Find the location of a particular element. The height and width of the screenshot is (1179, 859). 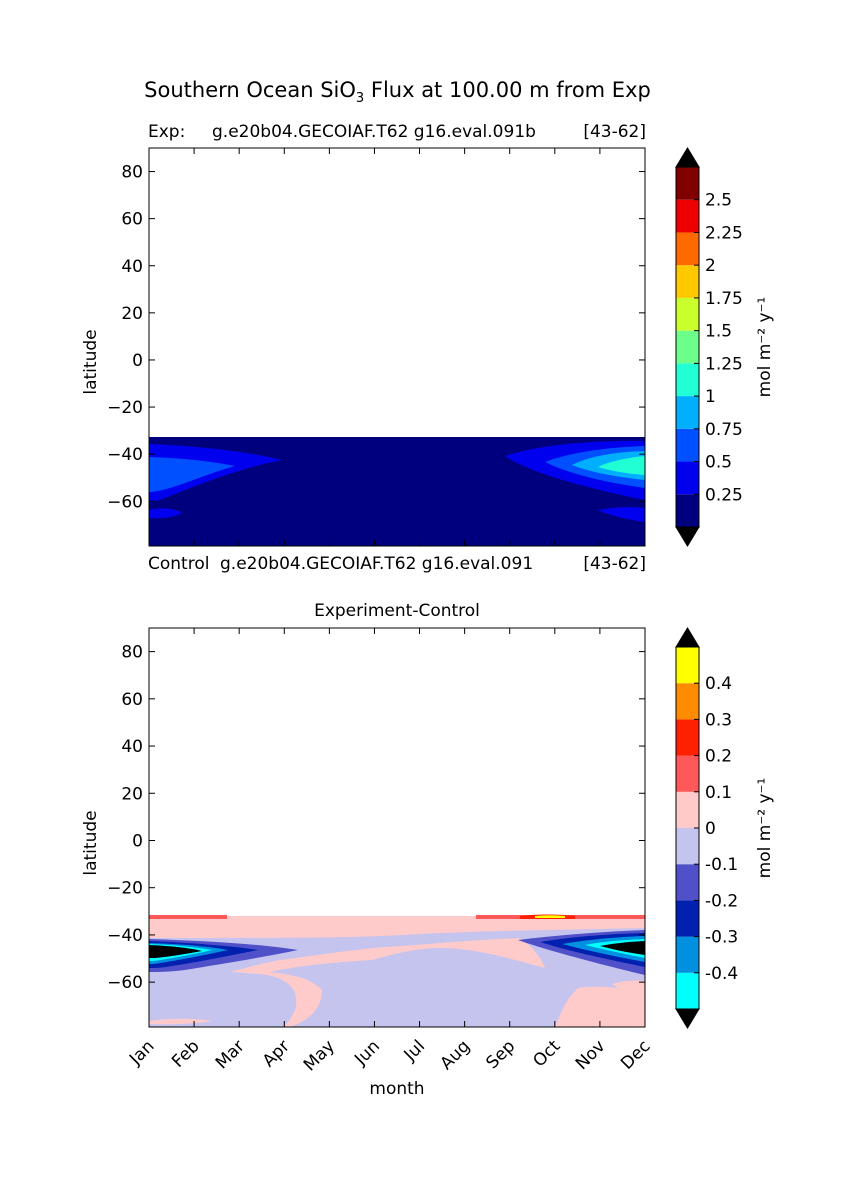

exp-year-range: [43-62] is located at coordinates (614, 132).